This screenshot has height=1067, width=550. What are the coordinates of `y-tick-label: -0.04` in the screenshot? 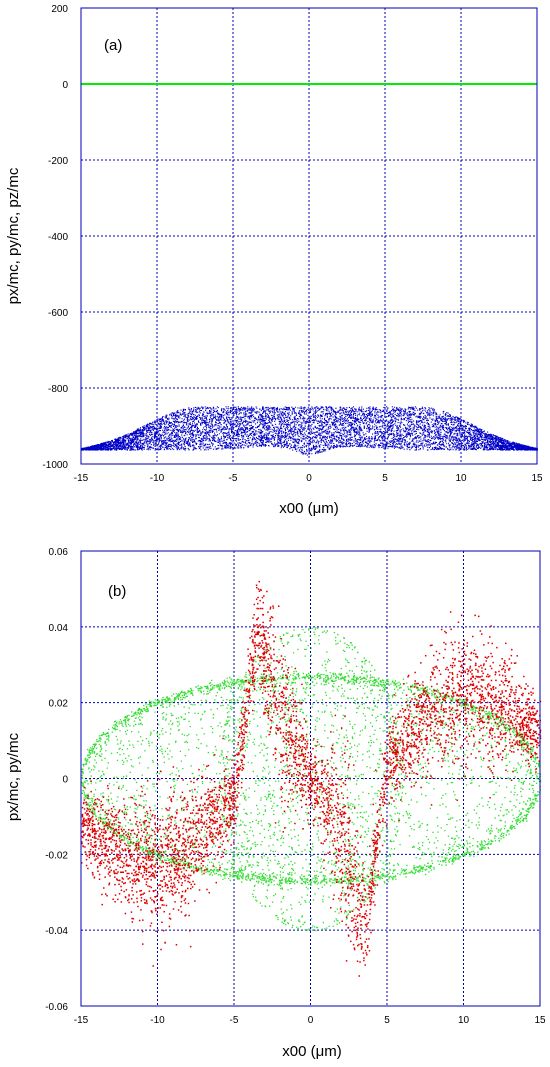 It's located at (56, 931).